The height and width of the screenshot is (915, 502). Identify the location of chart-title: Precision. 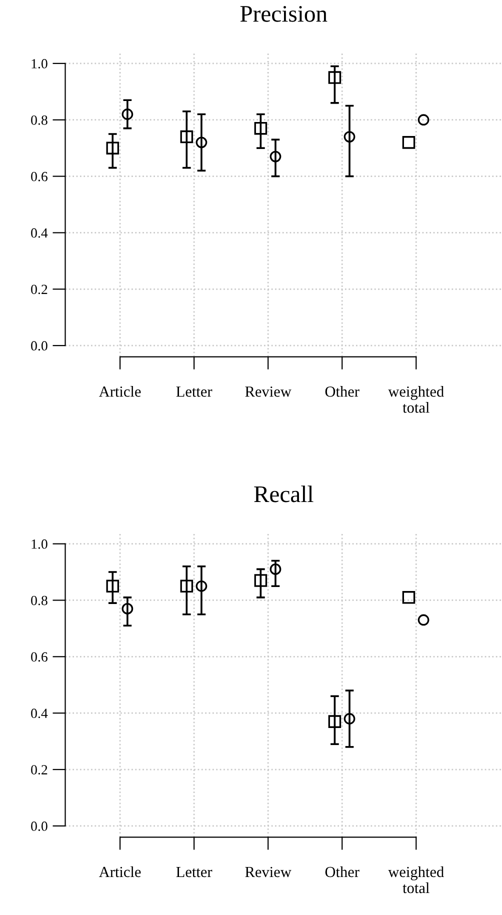
(284, 14).